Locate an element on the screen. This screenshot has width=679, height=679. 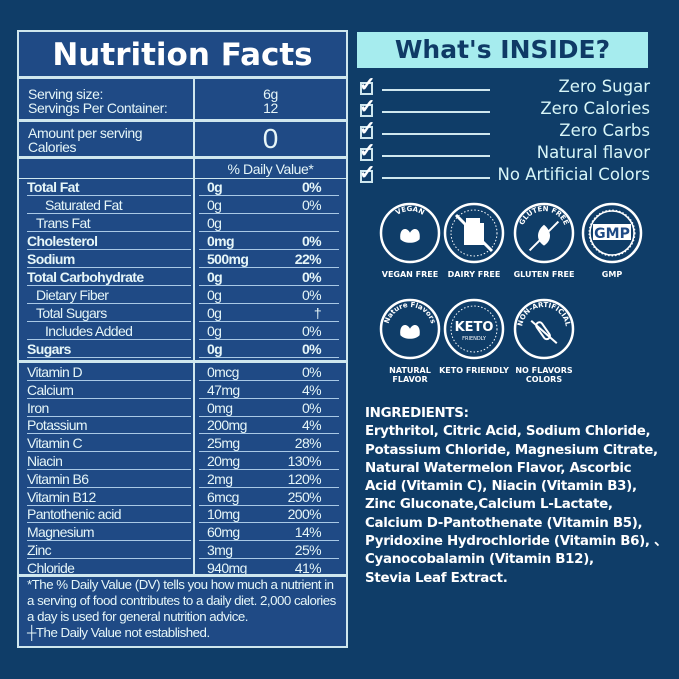
nutrient-cell: 0g is located at coordinates (269, 223).